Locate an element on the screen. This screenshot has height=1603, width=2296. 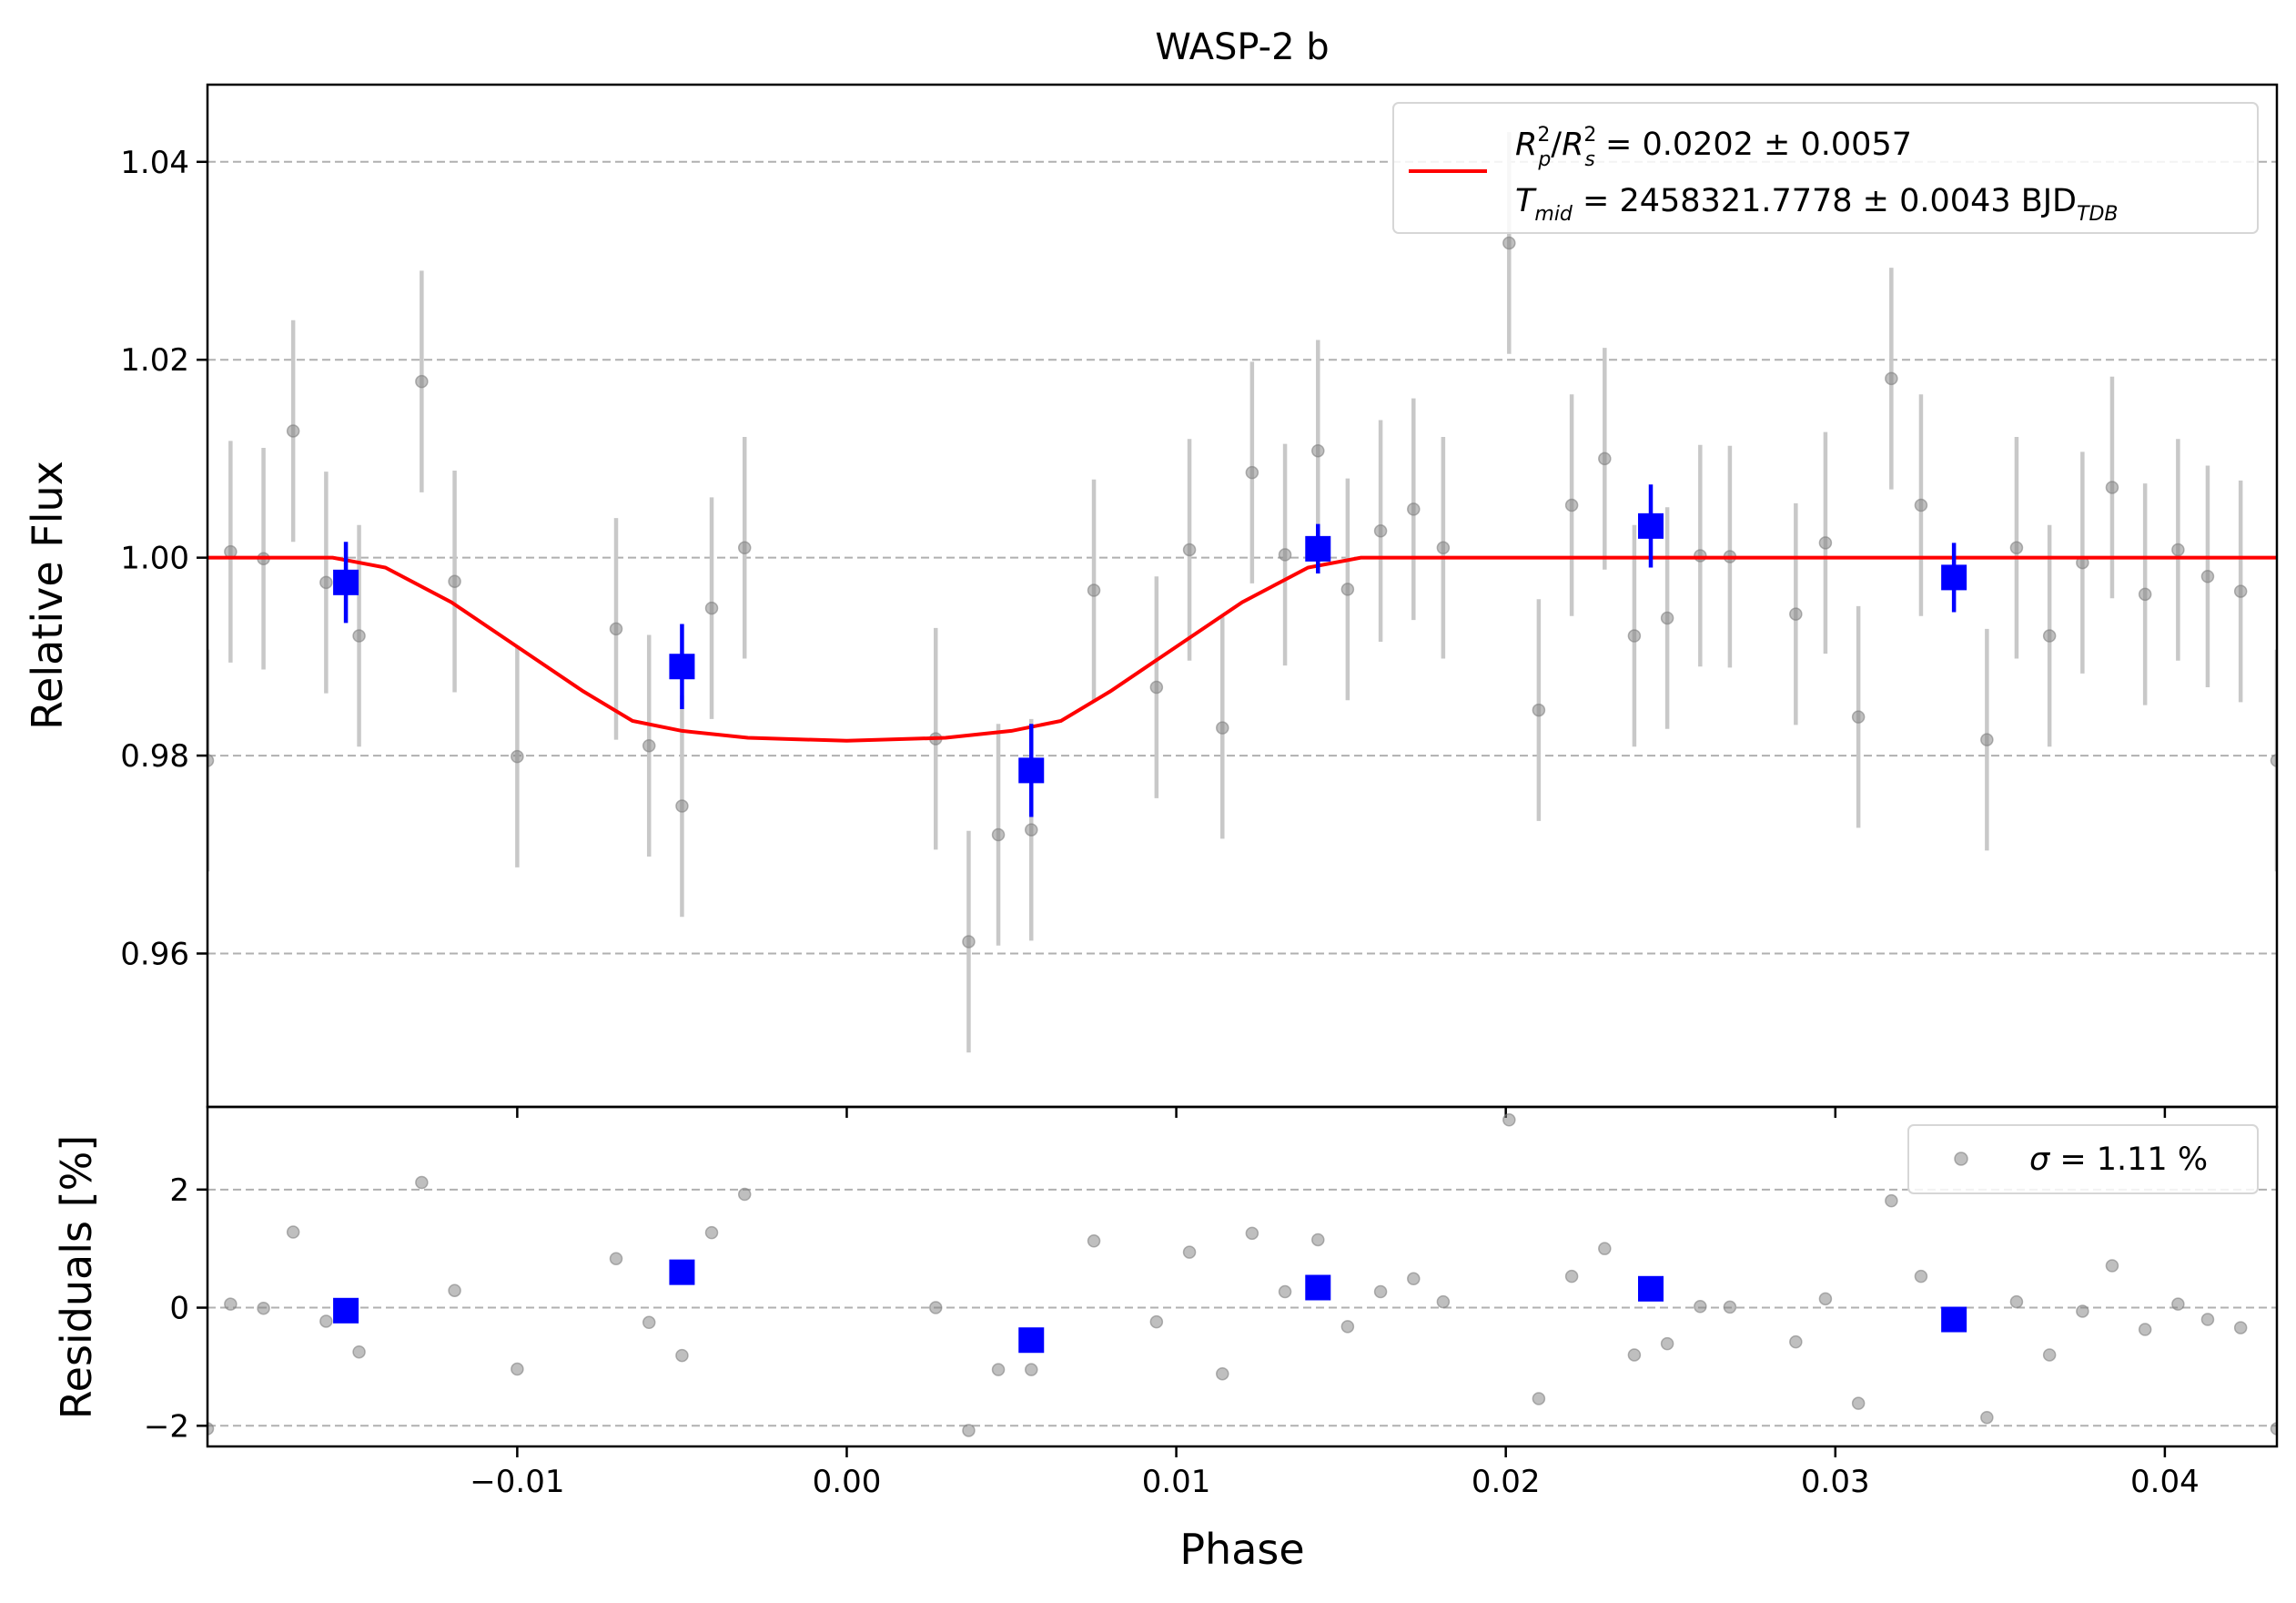
flux-binned-points is located at coordinates (1150, 650).